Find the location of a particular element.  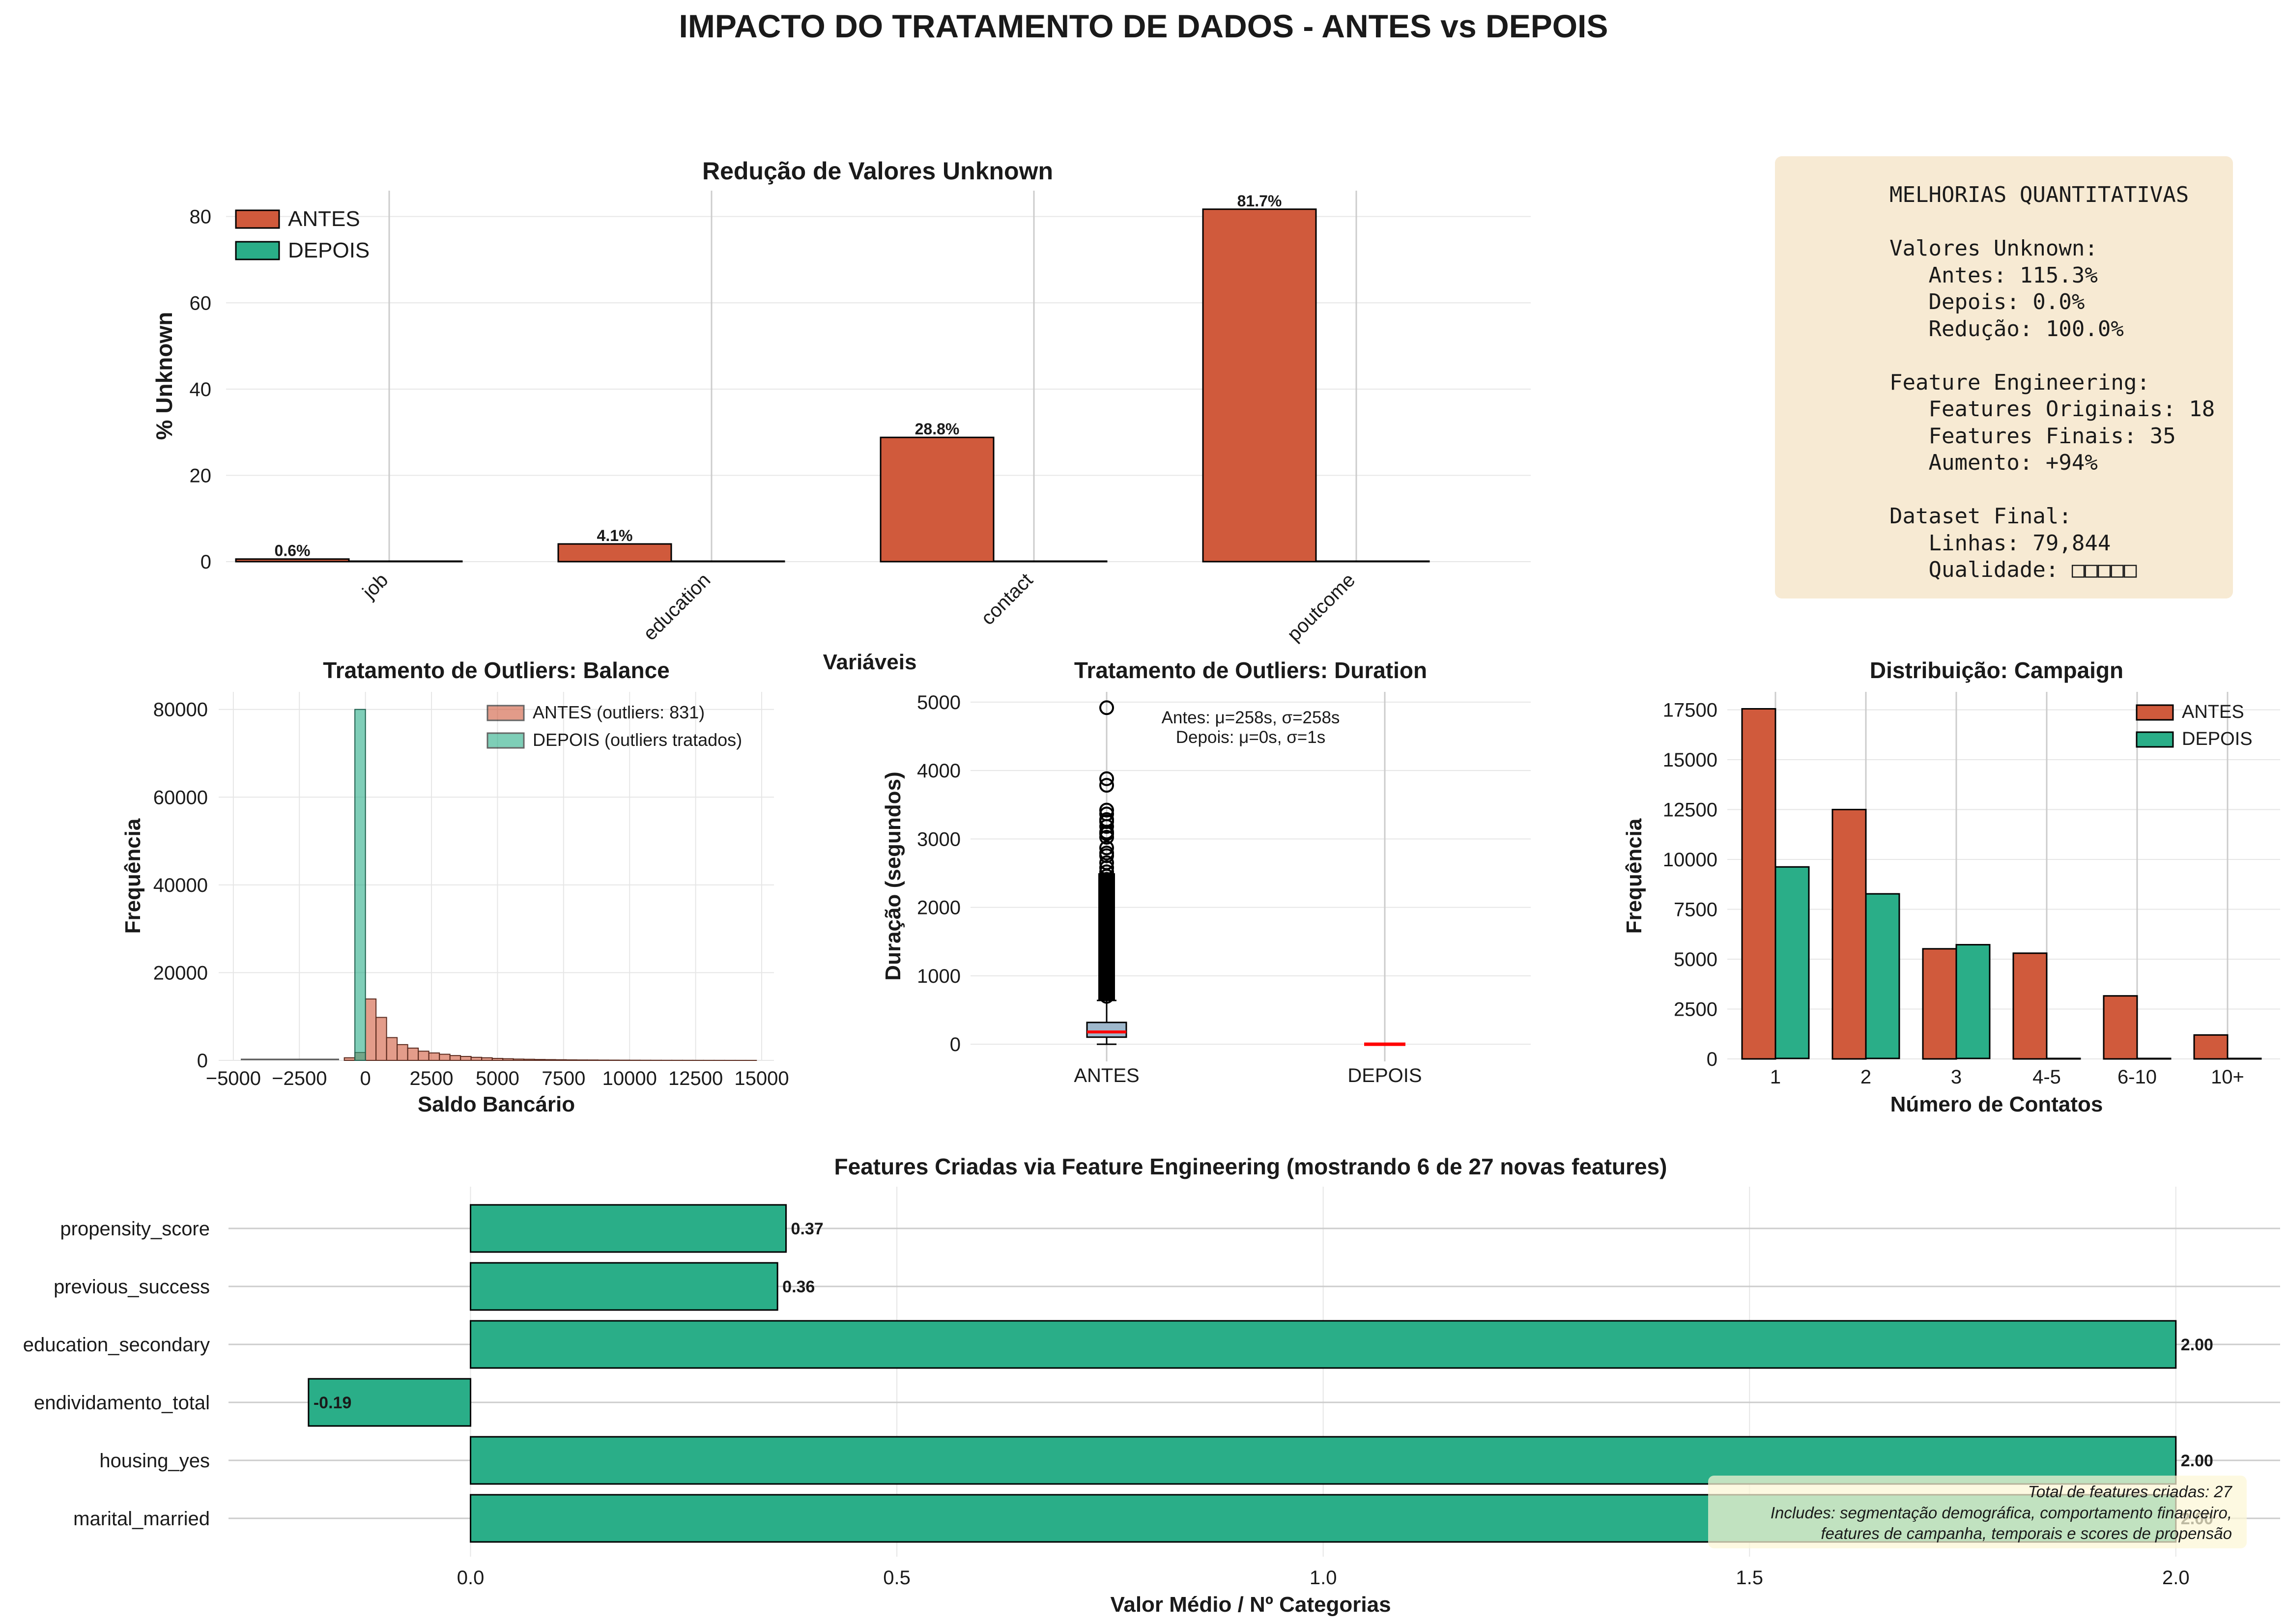

y-axis-label: Frequência is located at coordinates (1634, 876).